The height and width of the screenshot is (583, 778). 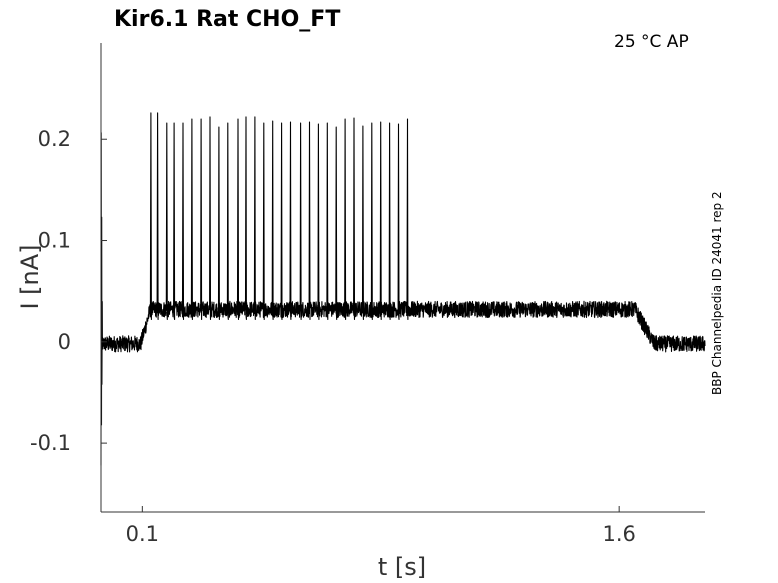 I want to click on y-tick-label: 0.2, so click(x=54, y=139).